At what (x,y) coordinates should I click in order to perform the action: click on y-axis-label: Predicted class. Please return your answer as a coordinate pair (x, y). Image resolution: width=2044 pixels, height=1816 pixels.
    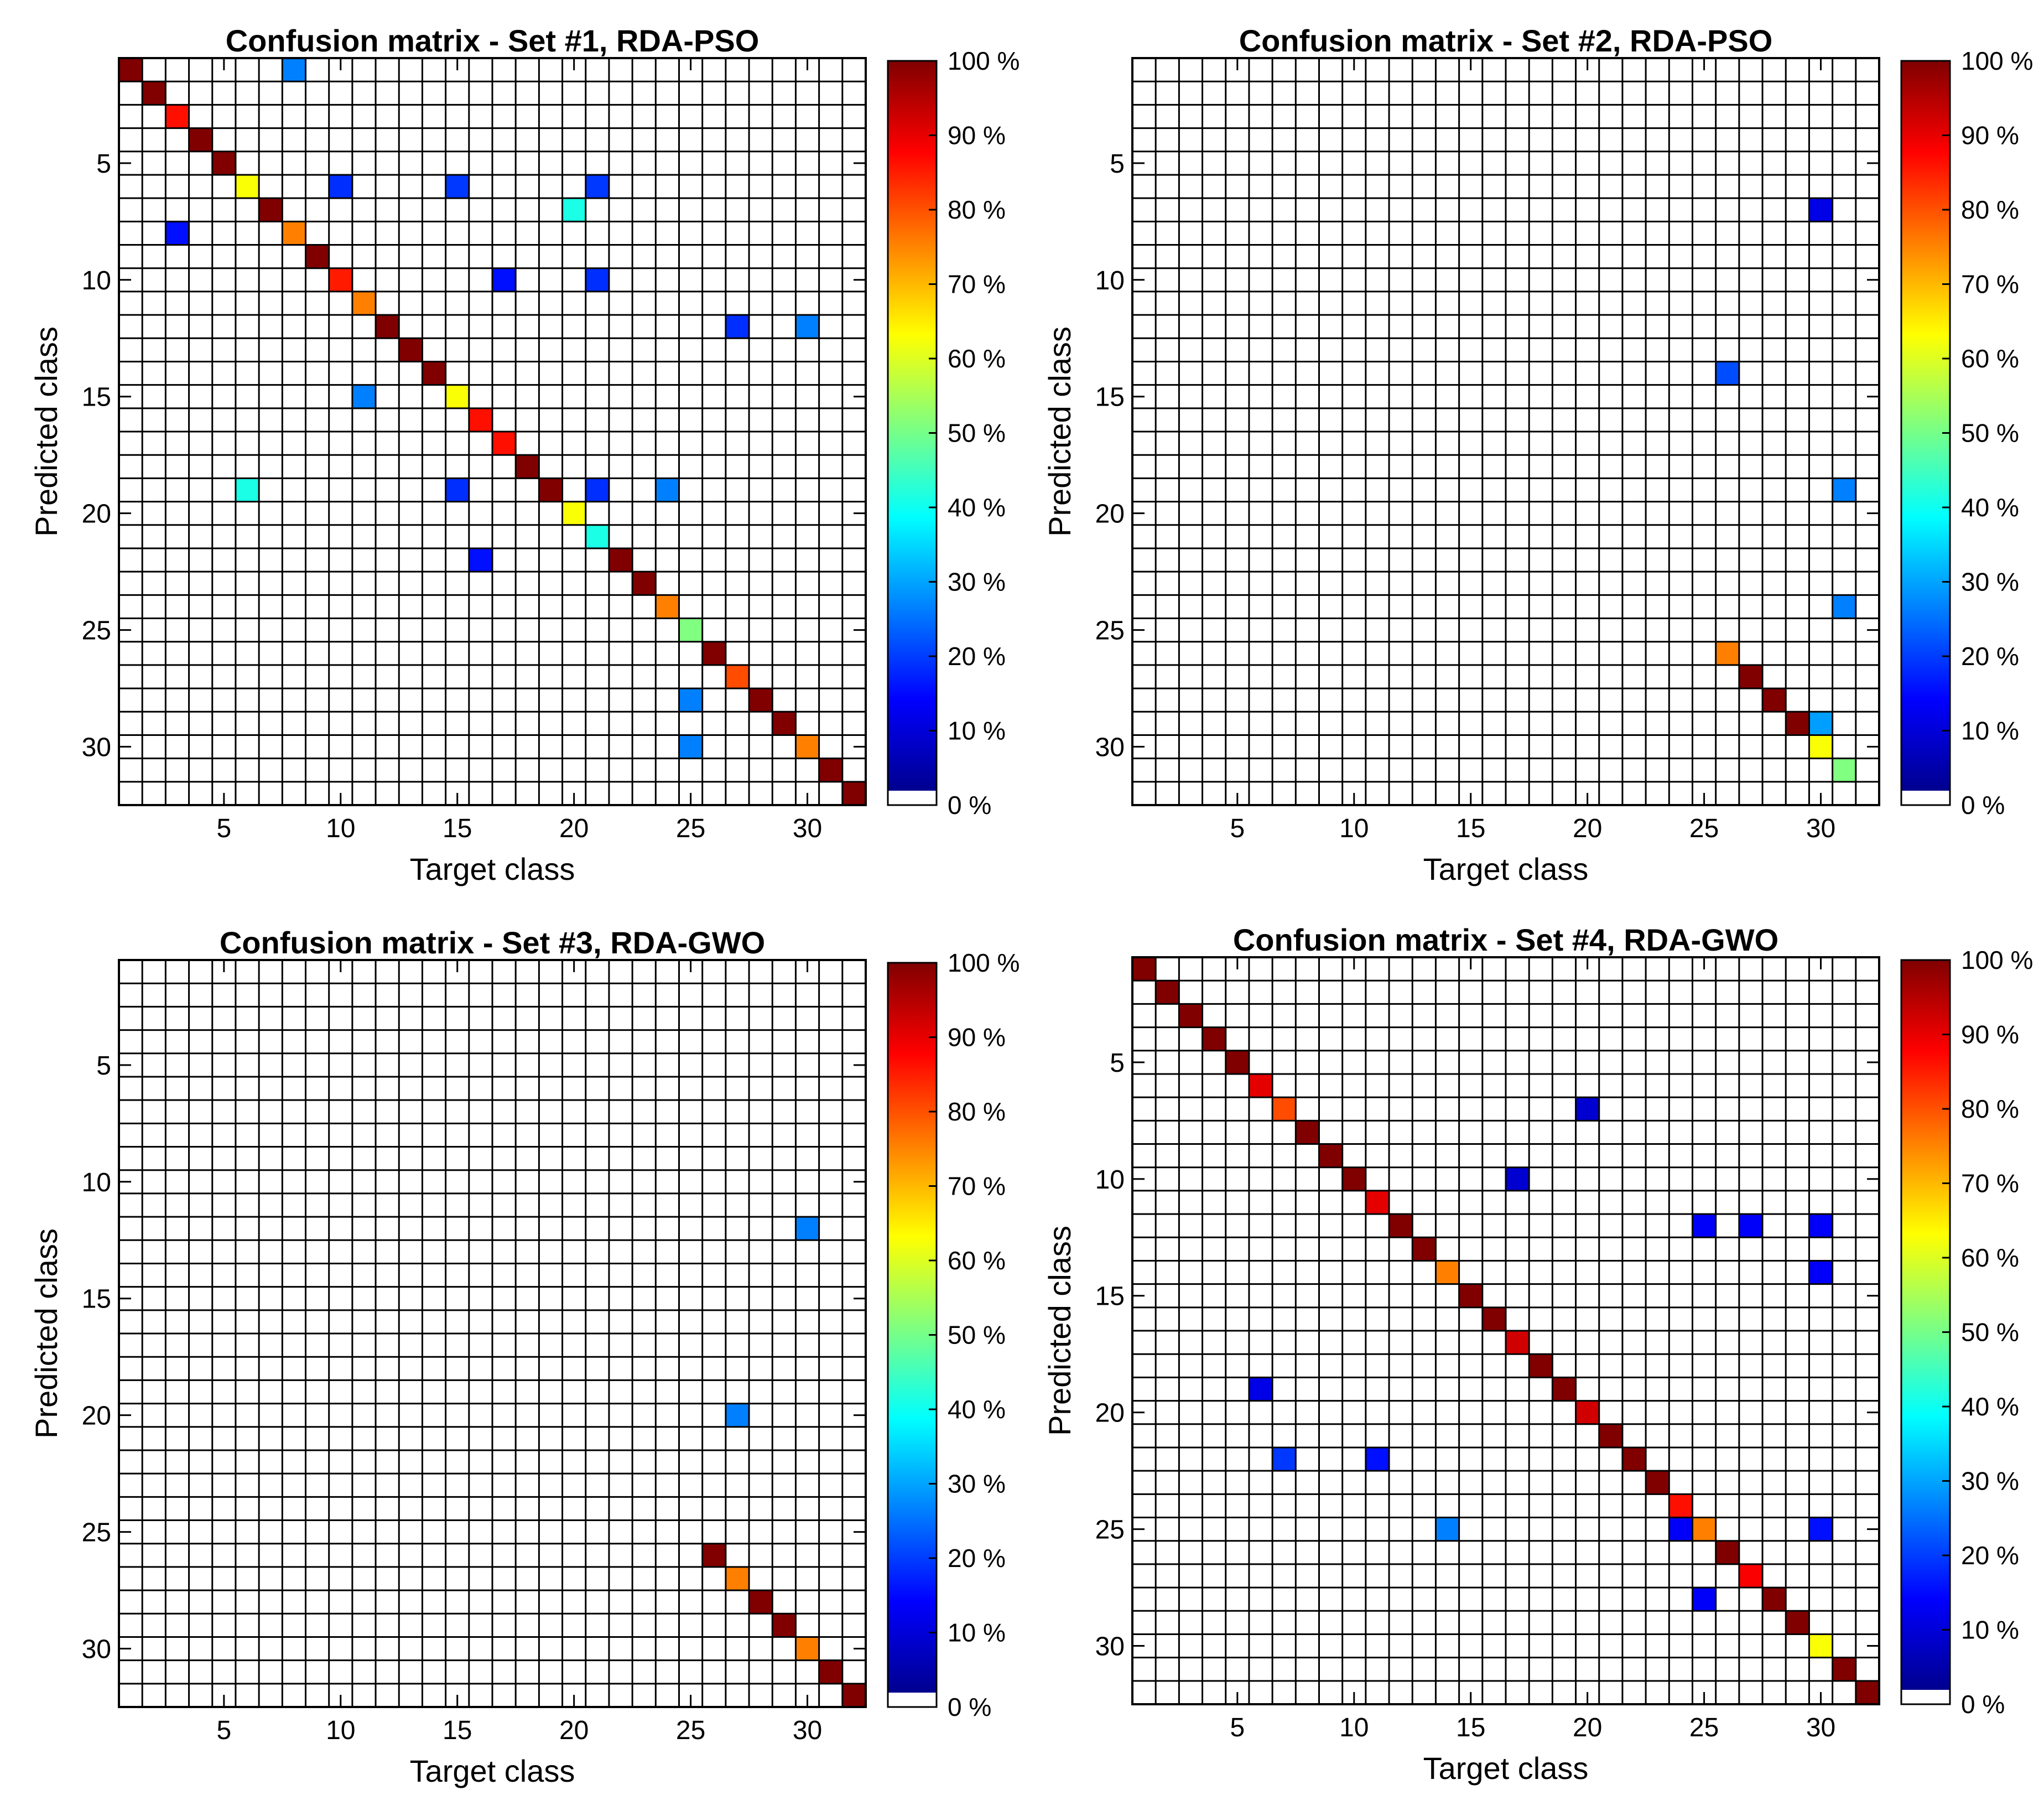
    Looking at the image, I should click on (46, 431).